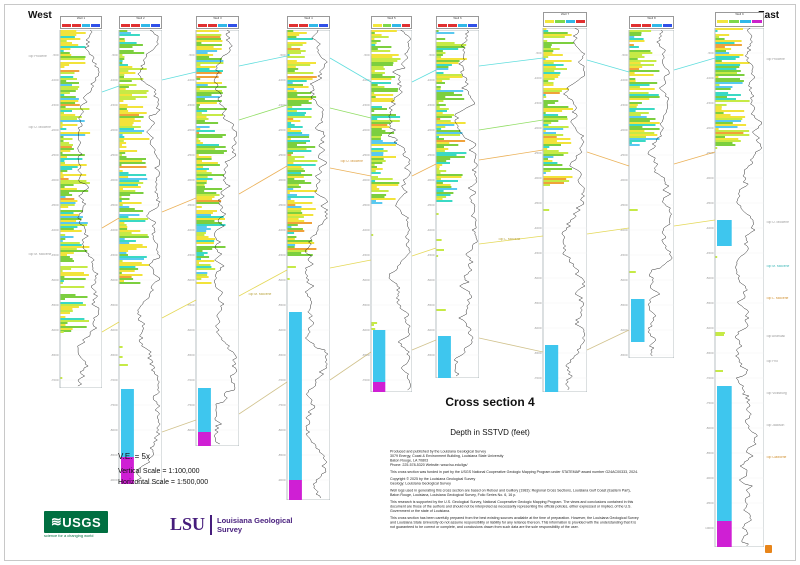 The width and height of the screenshot is (800, 565). What do you see at coordinates (776, 394) in the screenshot?
I see `formation-label: Top Vicksburg` at bounding box center [776, 394].